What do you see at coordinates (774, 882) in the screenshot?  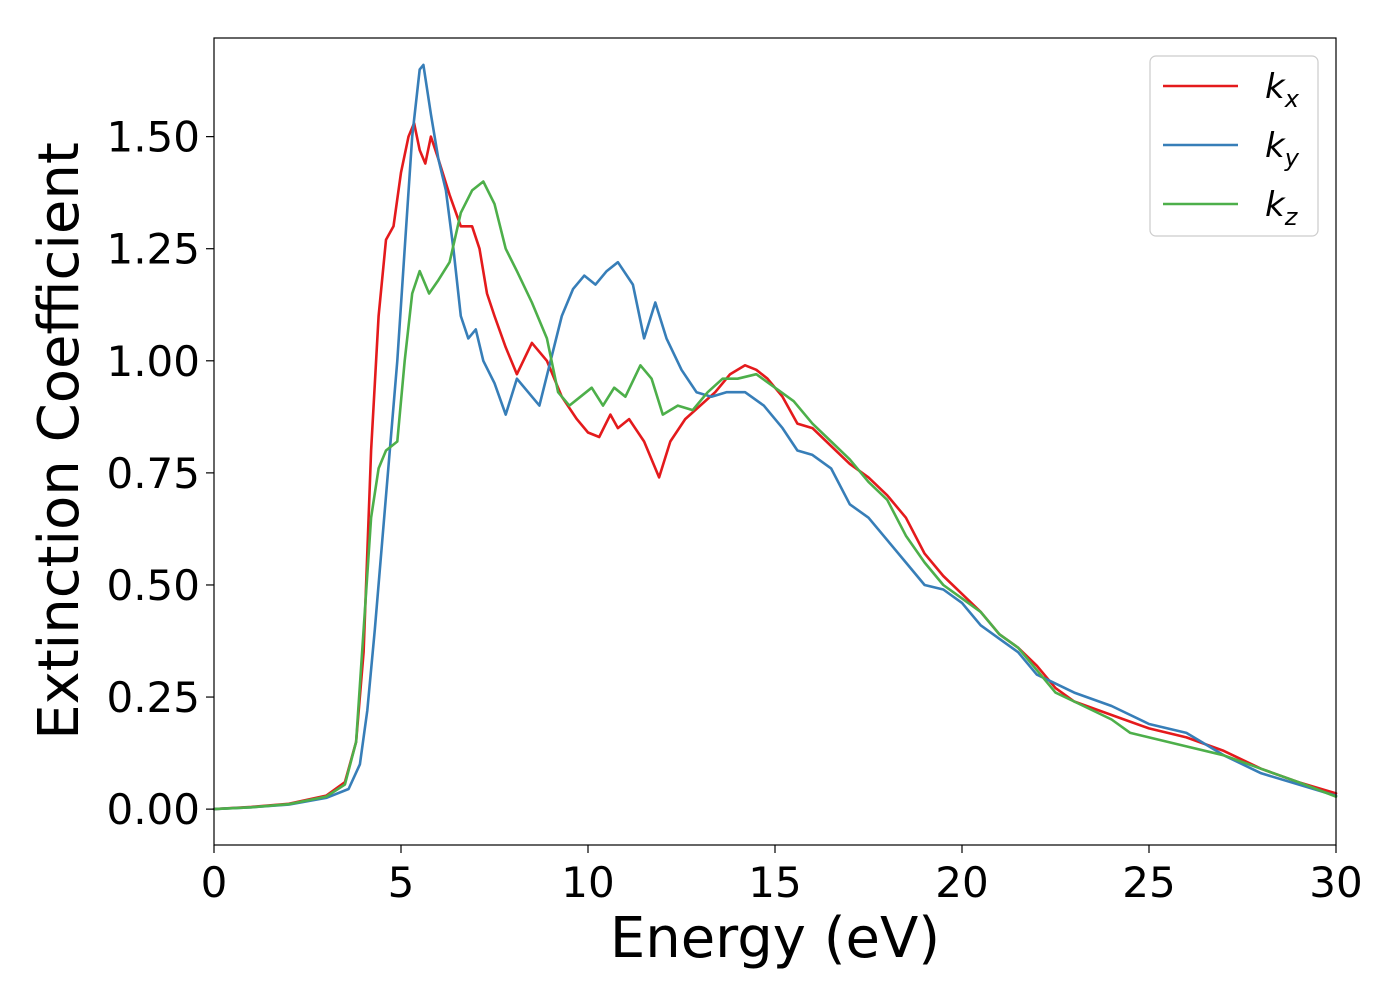 I see `x-tick-label: 15` at bounding box center [774, 882].